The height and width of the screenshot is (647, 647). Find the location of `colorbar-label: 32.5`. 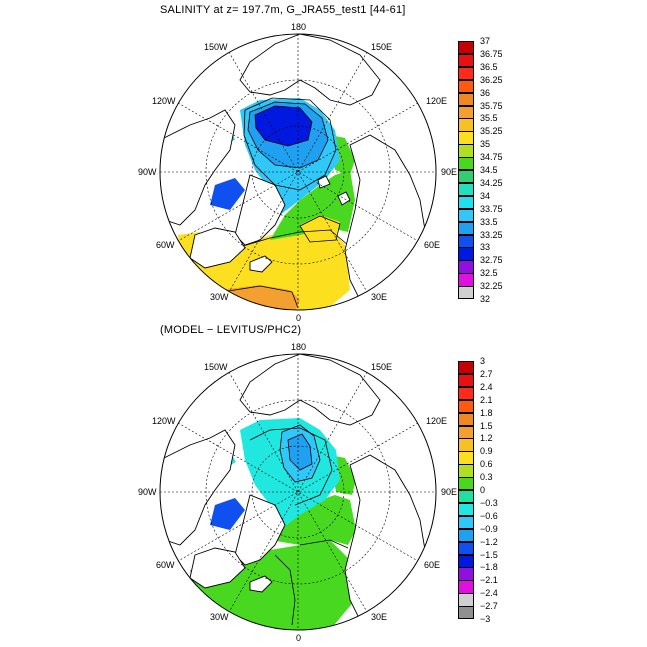

colorbar-label: 32.5 is located at coordinates (489, 273).